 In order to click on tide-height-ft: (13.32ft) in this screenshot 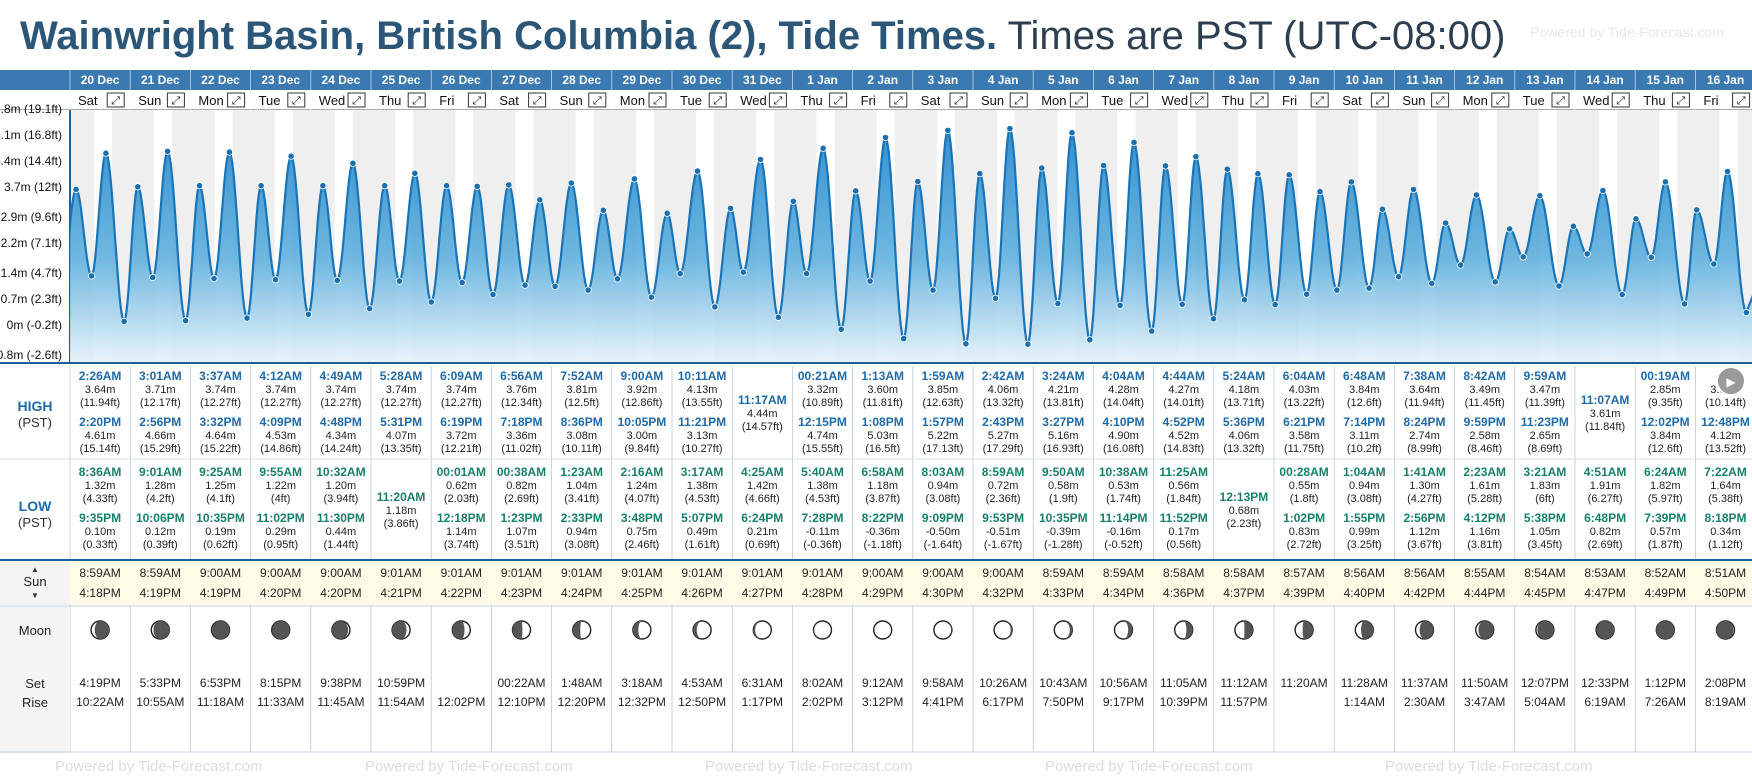, I will do `click(1003, 403)`.